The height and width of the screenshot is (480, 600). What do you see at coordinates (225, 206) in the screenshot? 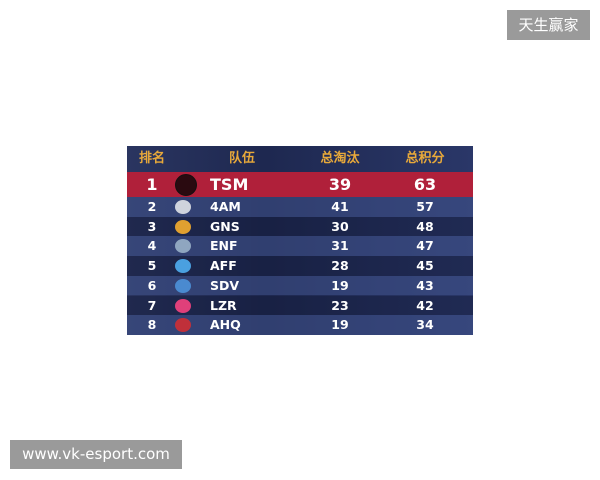
I see `team-name: 4AM` at bounding box center [225, 206].